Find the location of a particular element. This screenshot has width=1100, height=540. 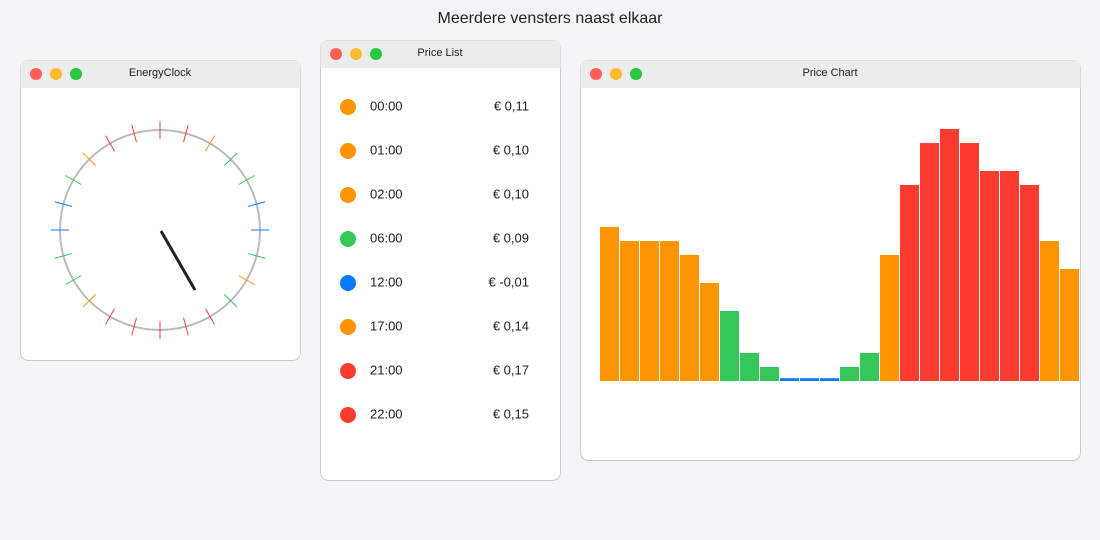

time-label: 12:00 is located at coordinates (386, 281).